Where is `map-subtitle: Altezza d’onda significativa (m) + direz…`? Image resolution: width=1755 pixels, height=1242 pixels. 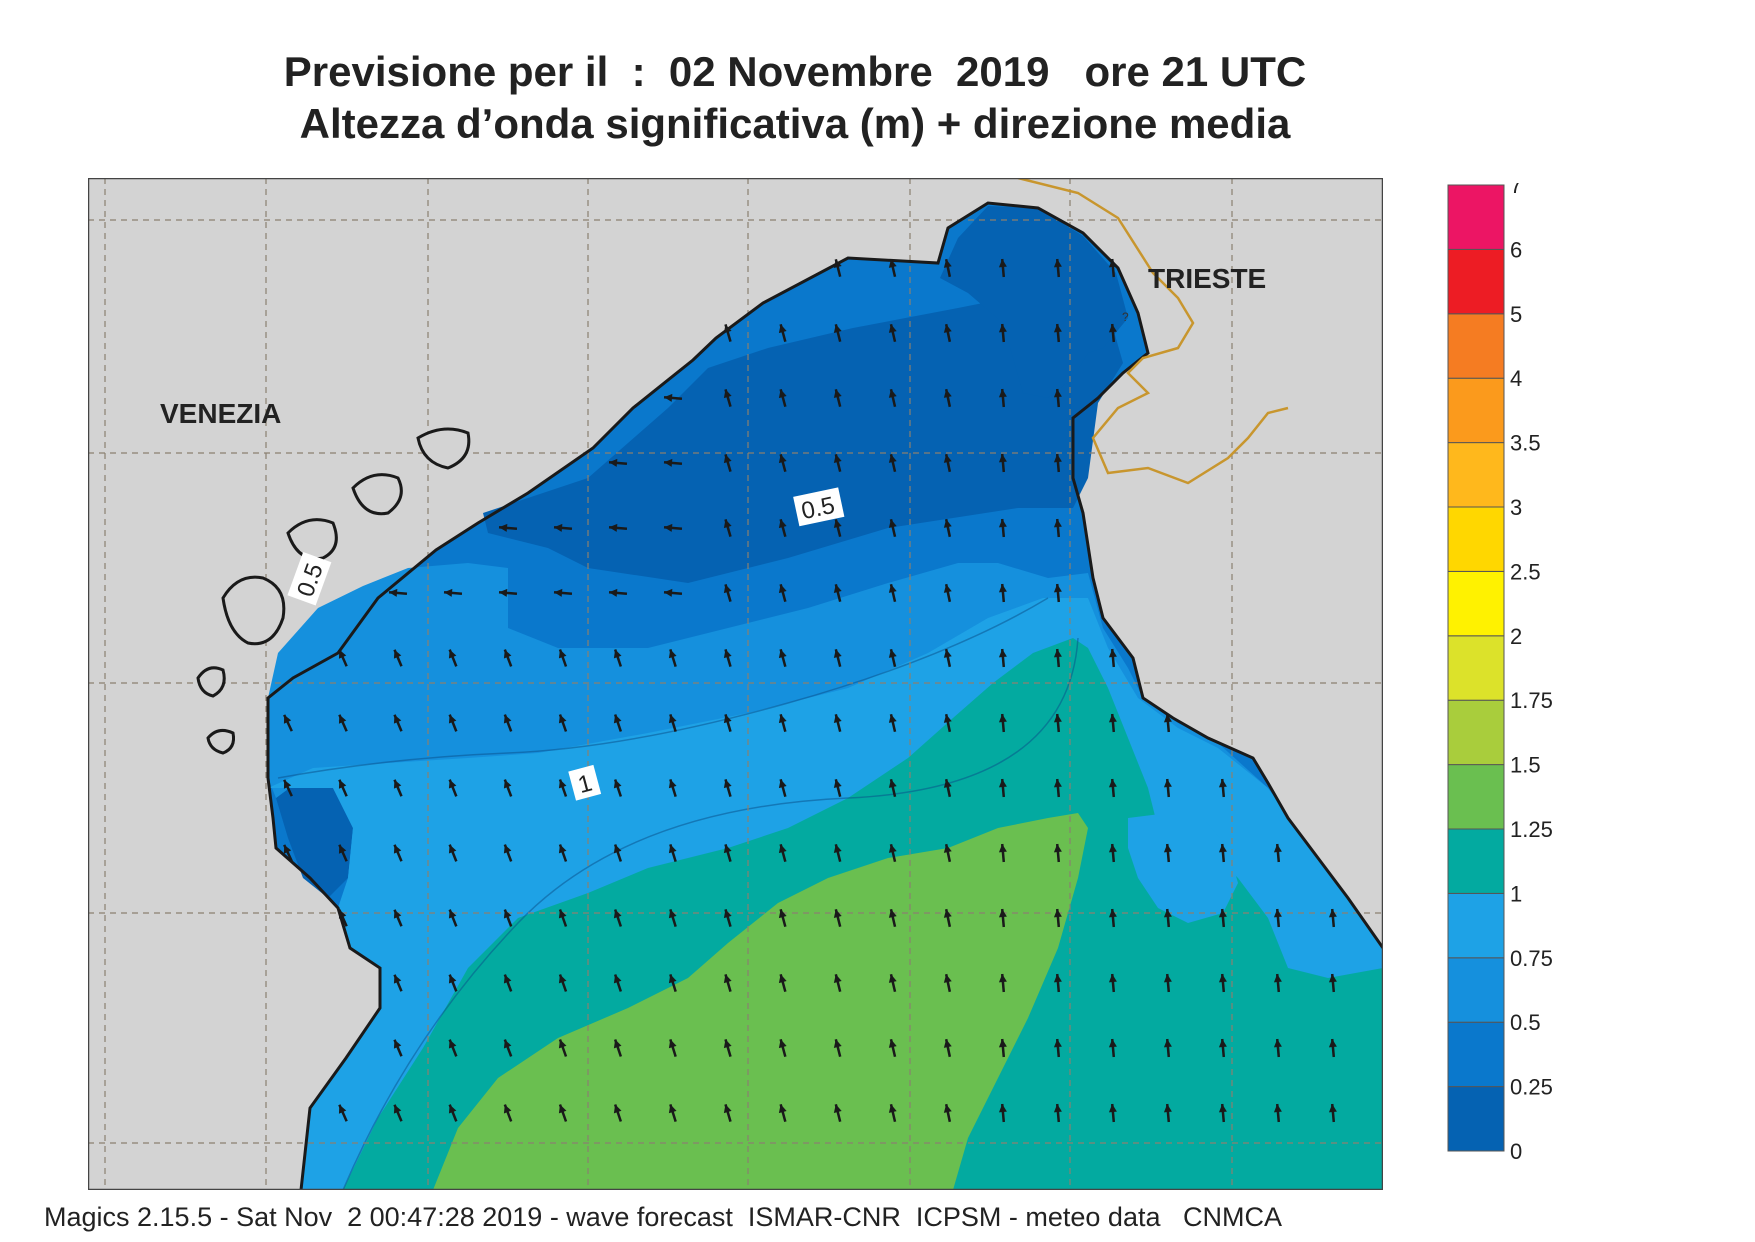 map-subtitle: Altezza d’onda significativa (m) + direz… is located at coordinates (795, 123).